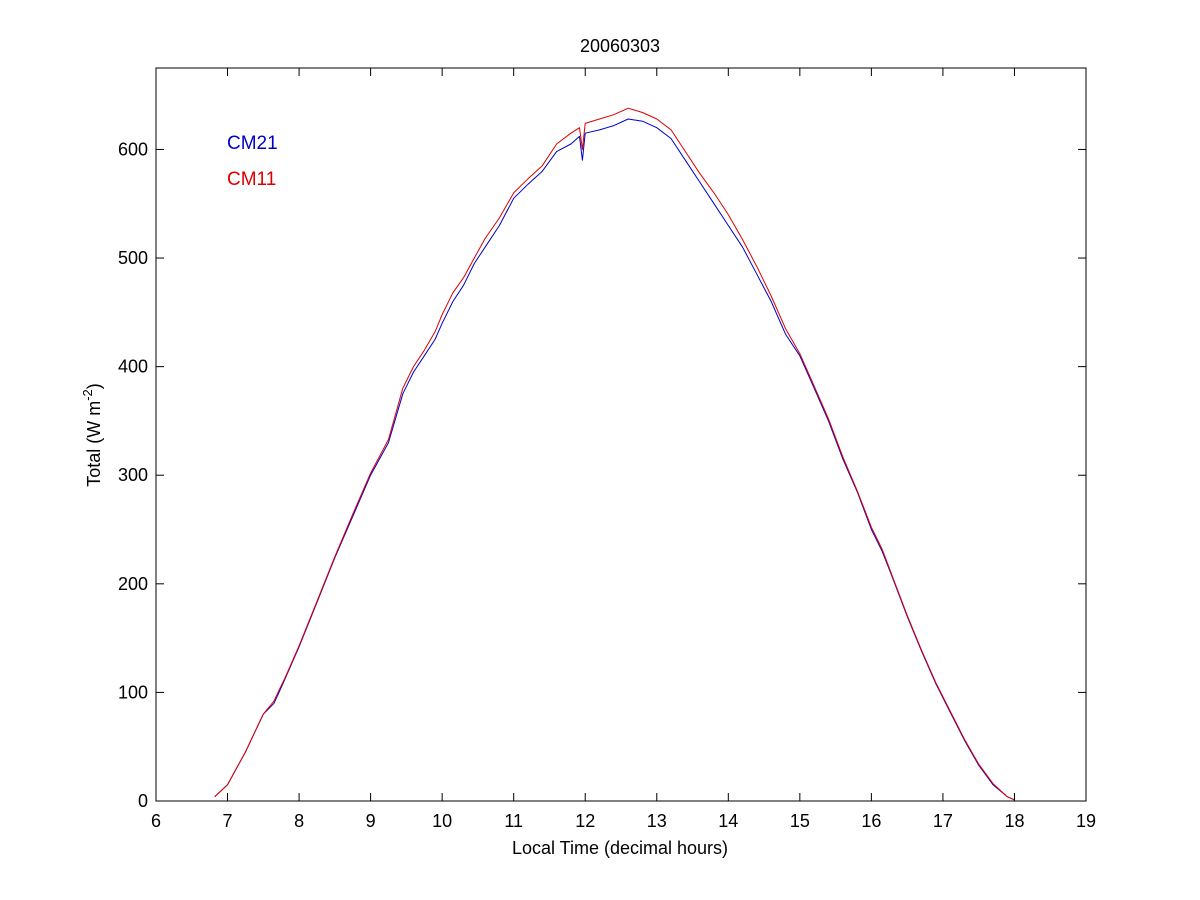 The image size is (1200, 900). Describe the element at coordinates (94, 386) in the screenshot. I see `y-axis-label-close: )` at that location.